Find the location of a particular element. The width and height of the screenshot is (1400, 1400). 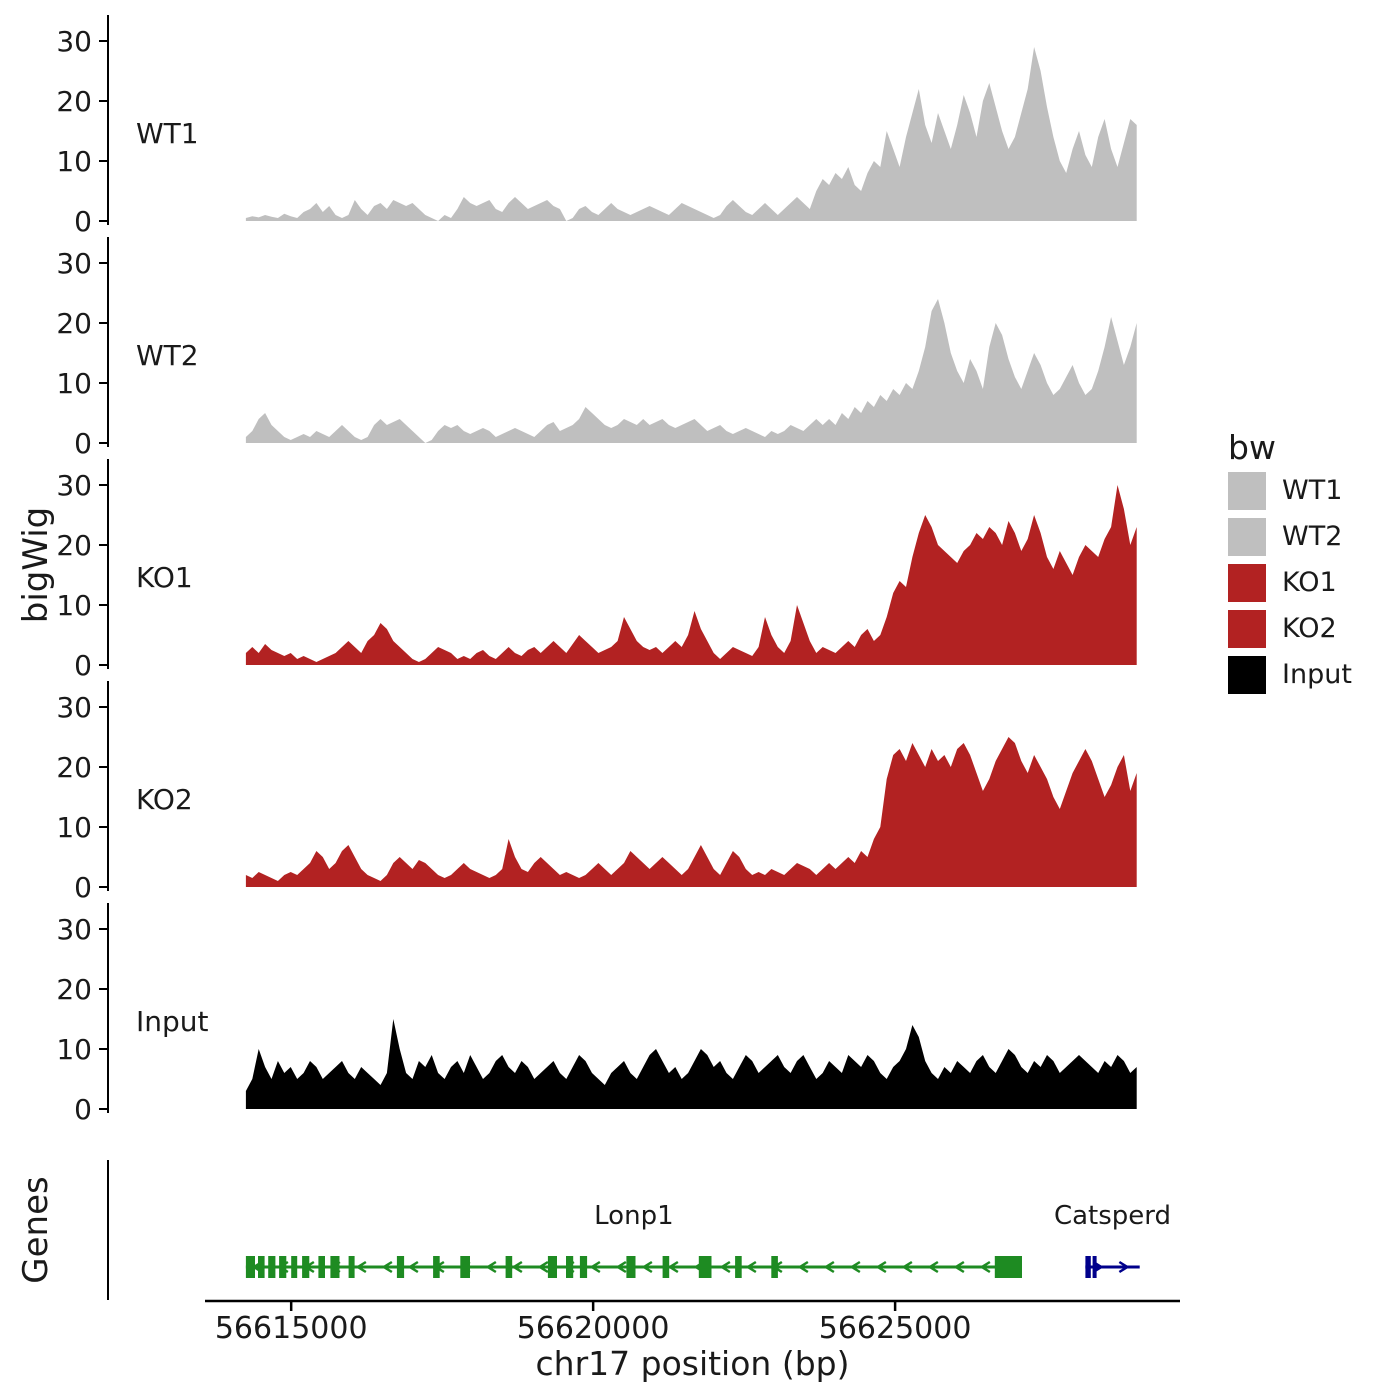

legend-swatch-WT1 is located at coordinates (1247, 491).